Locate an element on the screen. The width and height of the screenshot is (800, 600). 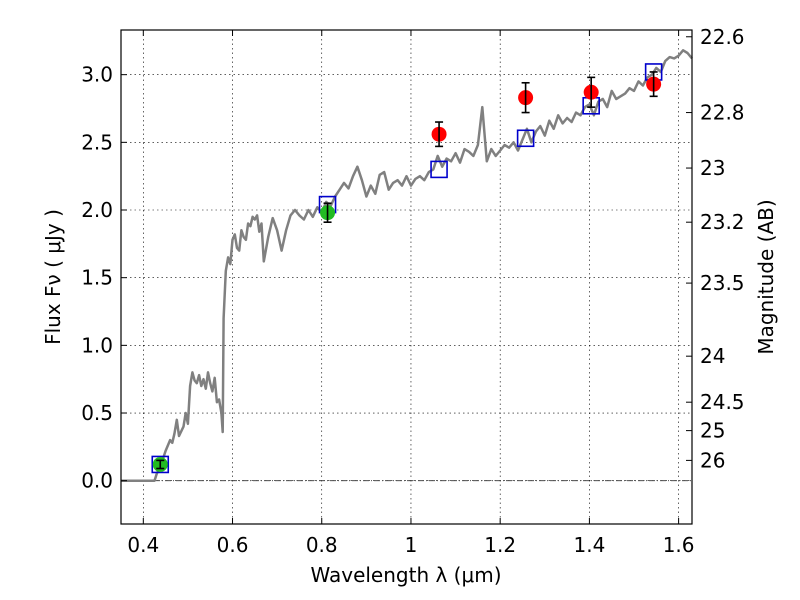
y-tick-label: 3.0 is located at coordinates (97, 75).